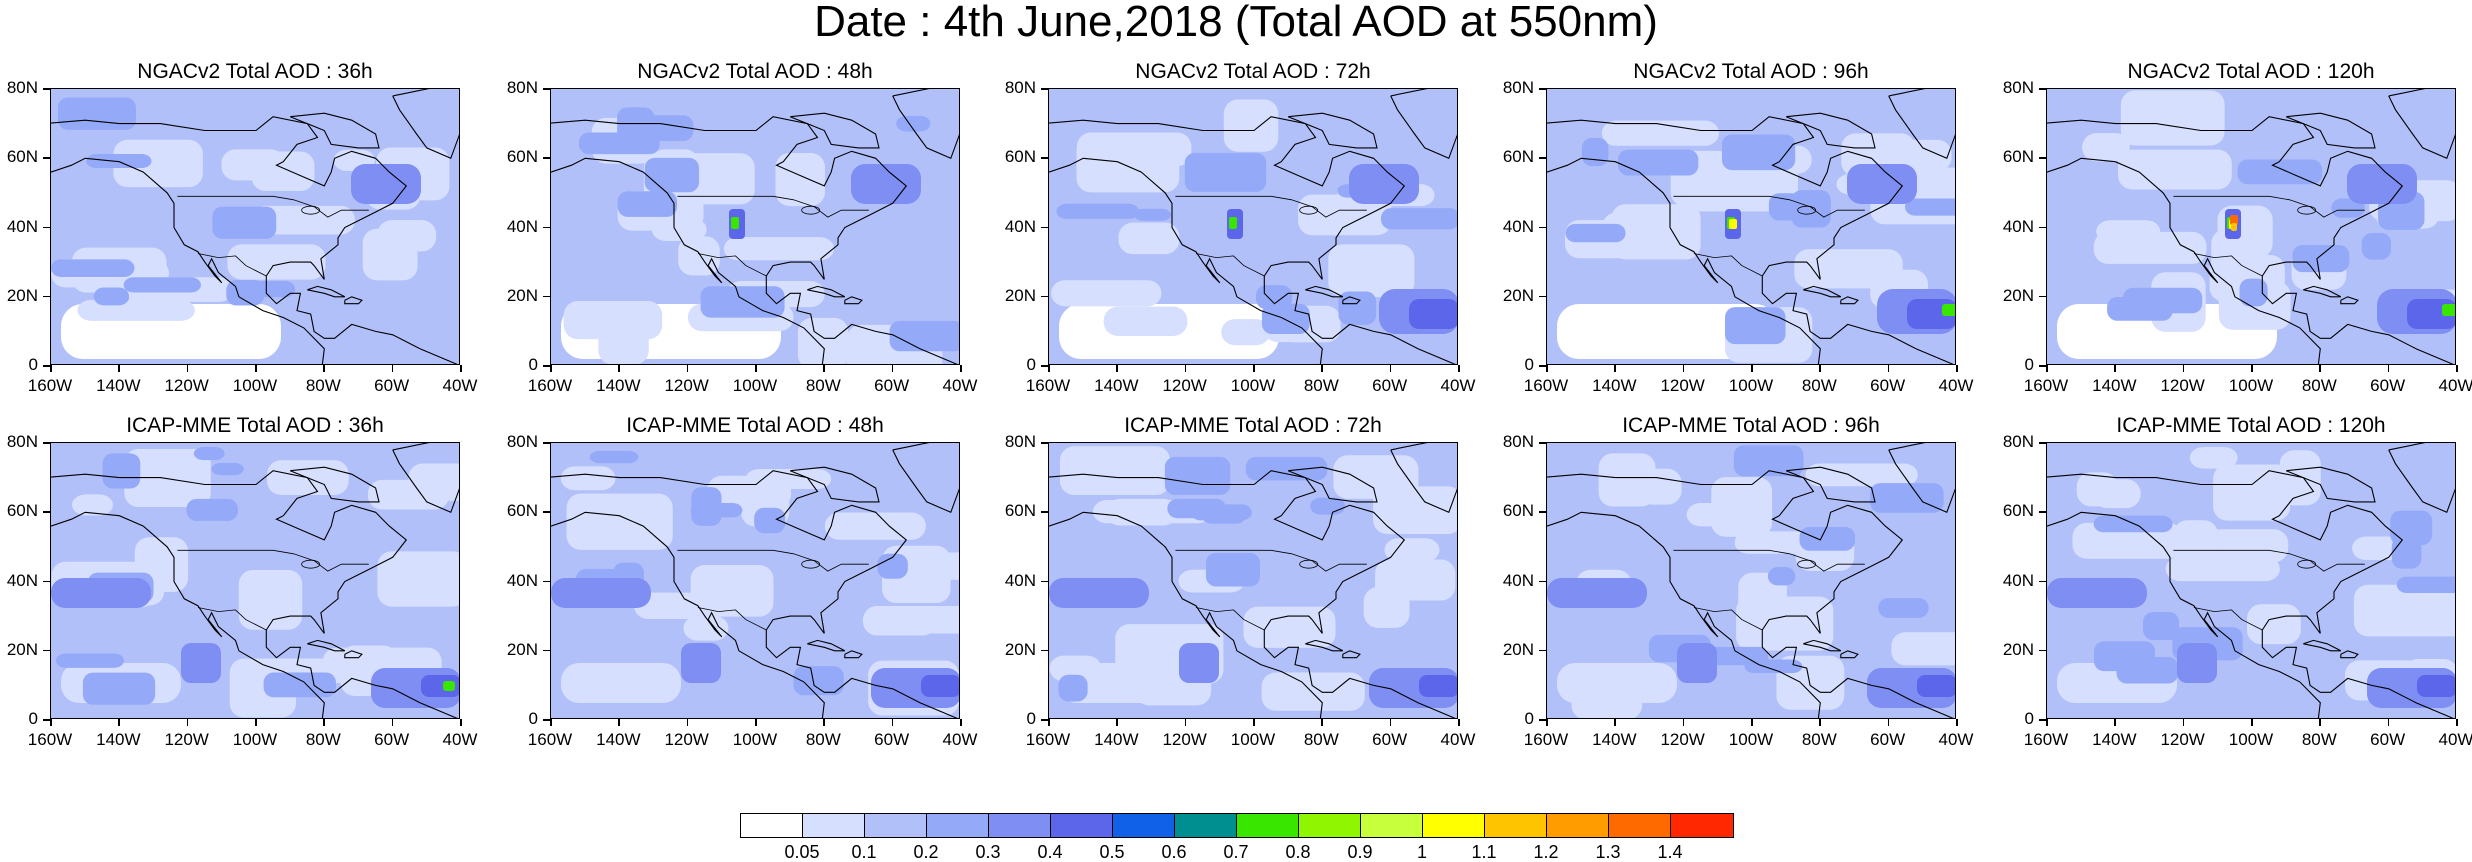  Describe the element at coordinates (1174, 852) in the screenshot. I see `colorbar-label: 0.6` at that location.